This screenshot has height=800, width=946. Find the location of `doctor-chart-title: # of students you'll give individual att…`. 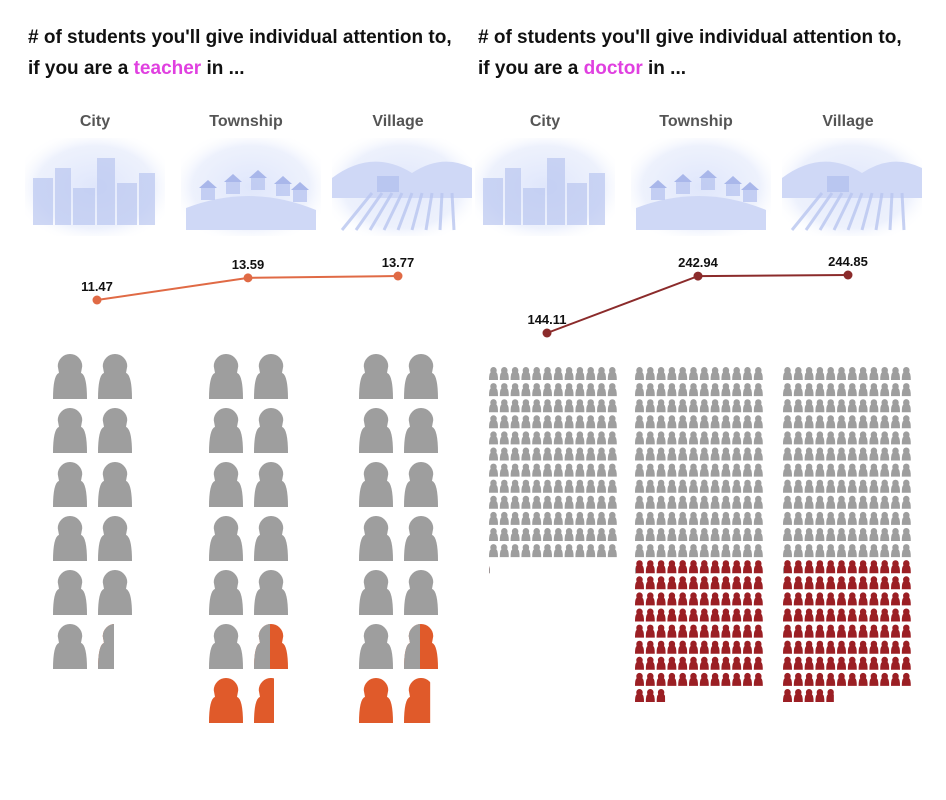

doctor-chart-title: # of students you'll give individual att… is located at coordinates (703, 53).